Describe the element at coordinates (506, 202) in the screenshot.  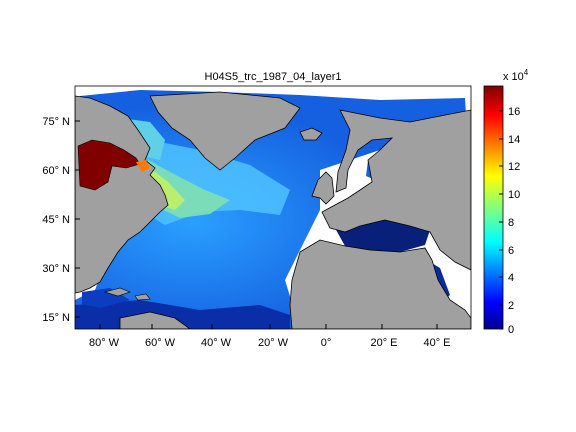
I see `colorbar: x 104 16 14 12 10 8 6 4 2 0` at that location.